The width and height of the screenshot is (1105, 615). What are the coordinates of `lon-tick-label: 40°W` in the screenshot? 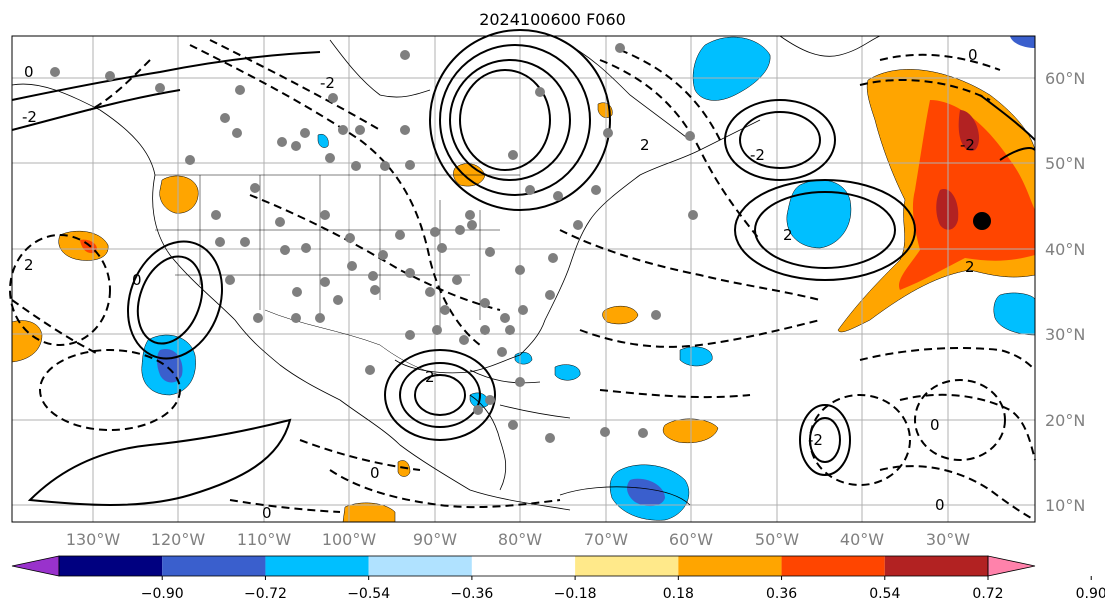 It's located at (862, 539).